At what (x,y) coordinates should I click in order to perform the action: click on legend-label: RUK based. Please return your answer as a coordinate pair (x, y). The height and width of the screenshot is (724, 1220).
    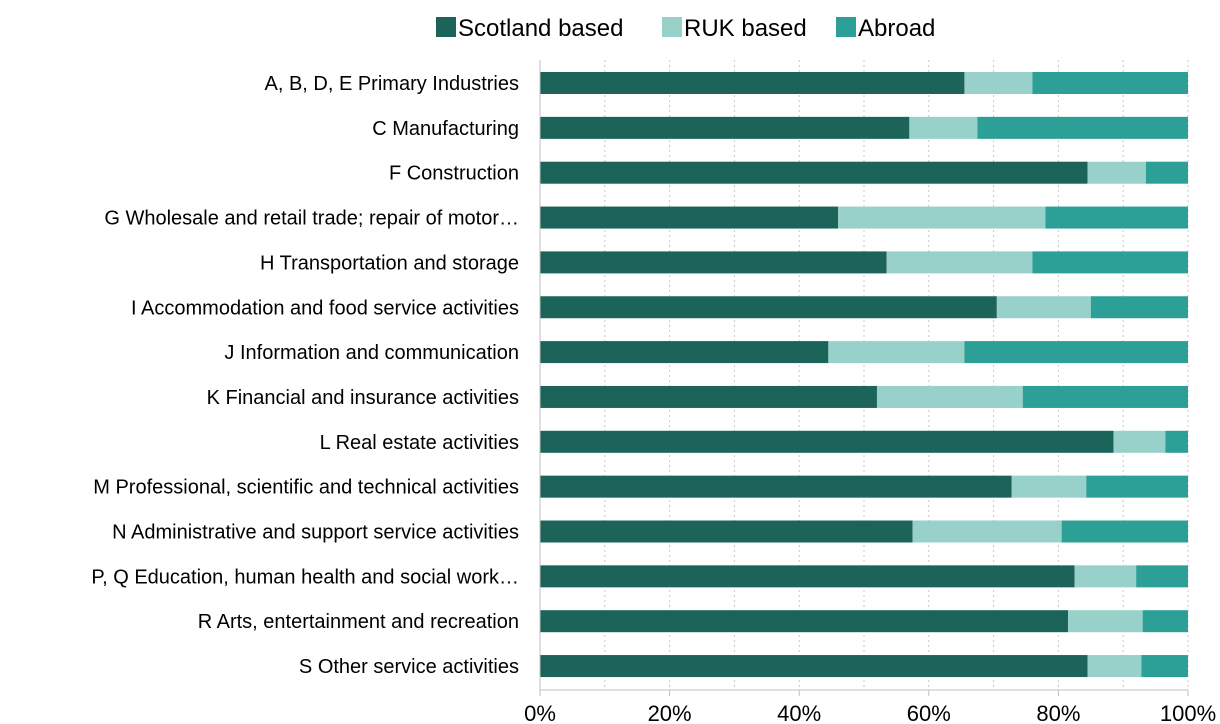
    Looking at the image, I should click on (745, 28).